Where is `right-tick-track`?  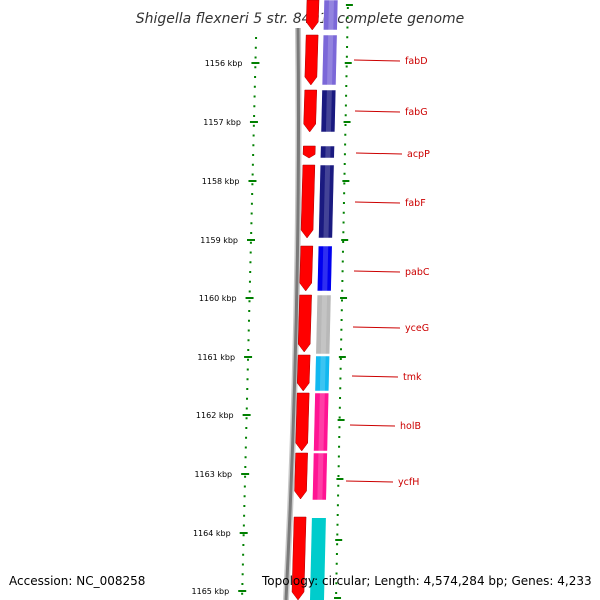 right-tick-track is located at coordinates (343, 301).